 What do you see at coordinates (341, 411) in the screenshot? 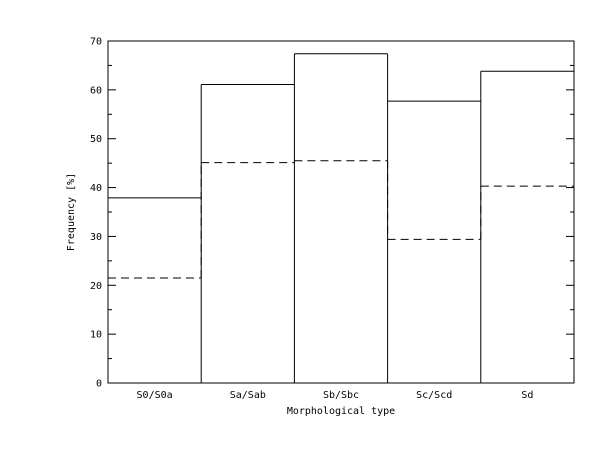
I see `x-axis-title: Morphological type` at bounding box center [341, 411].